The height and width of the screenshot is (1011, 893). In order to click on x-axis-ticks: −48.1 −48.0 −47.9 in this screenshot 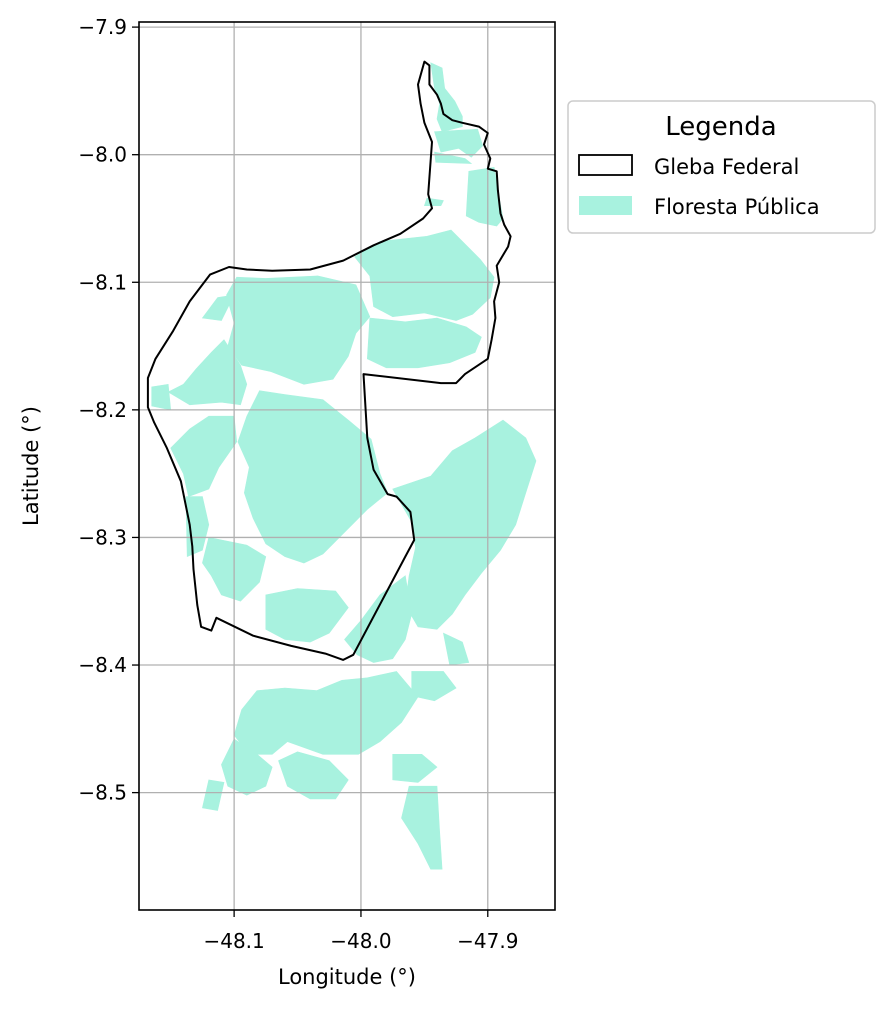, I will do `click(360, 931)`.